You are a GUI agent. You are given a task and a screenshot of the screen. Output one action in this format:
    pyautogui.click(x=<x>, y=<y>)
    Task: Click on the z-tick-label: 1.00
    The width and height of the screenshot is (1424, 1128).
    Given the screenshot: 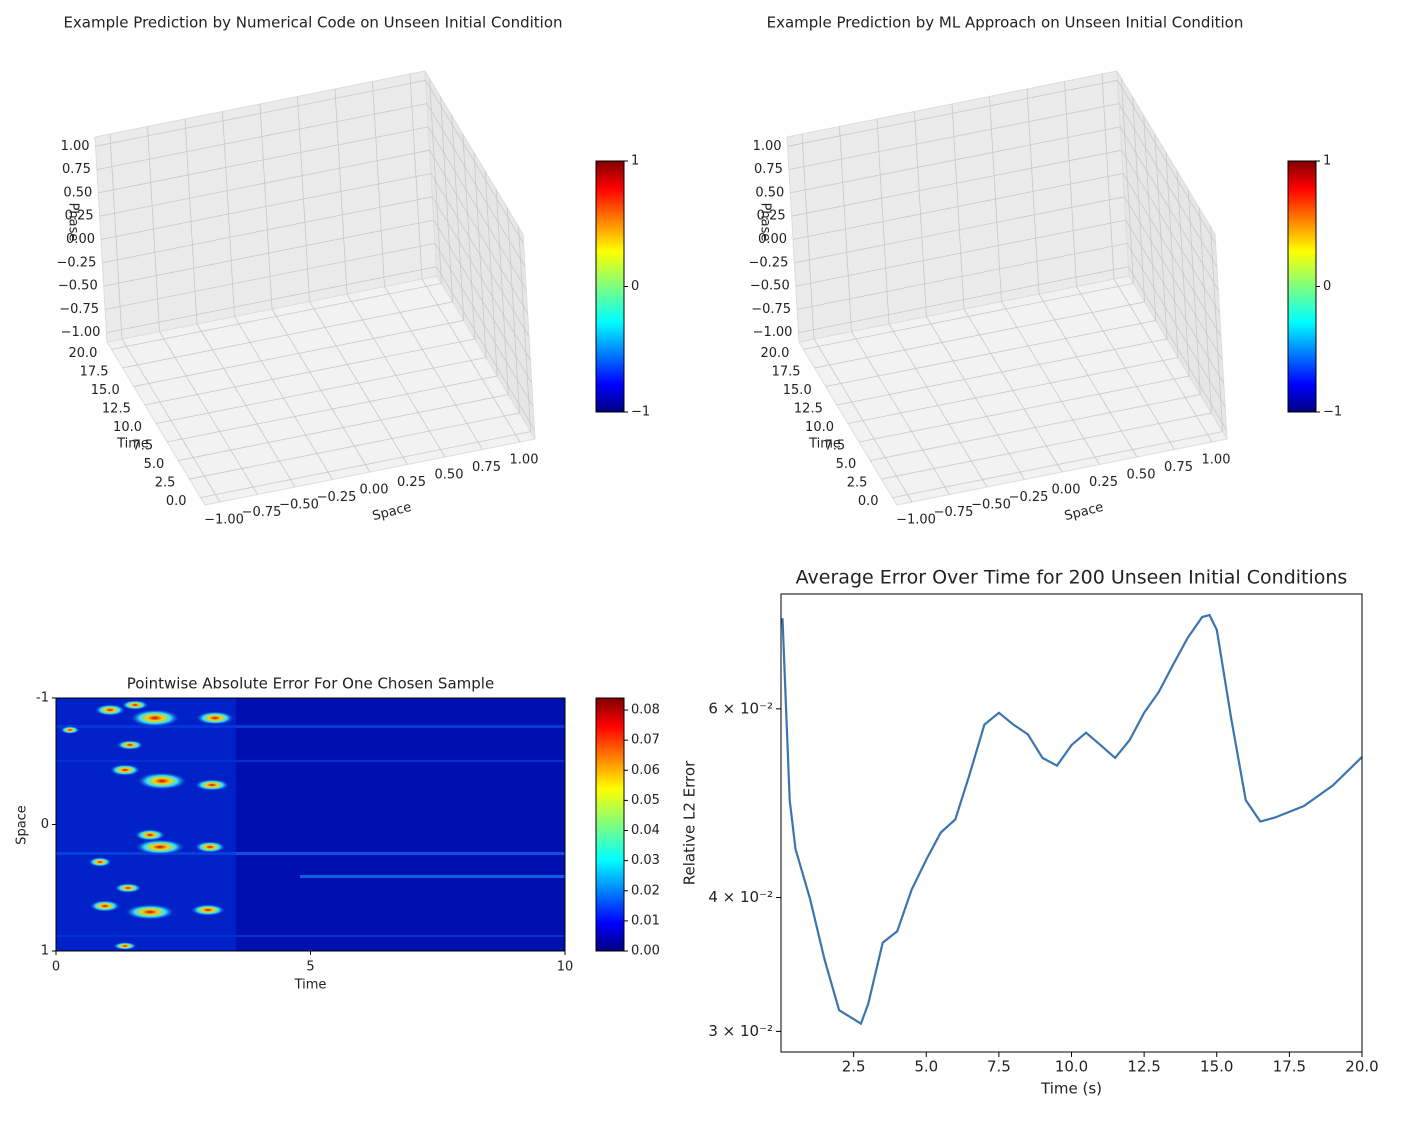 What is the action you would take?
    pyautogui.click(x=75, y=146)
    